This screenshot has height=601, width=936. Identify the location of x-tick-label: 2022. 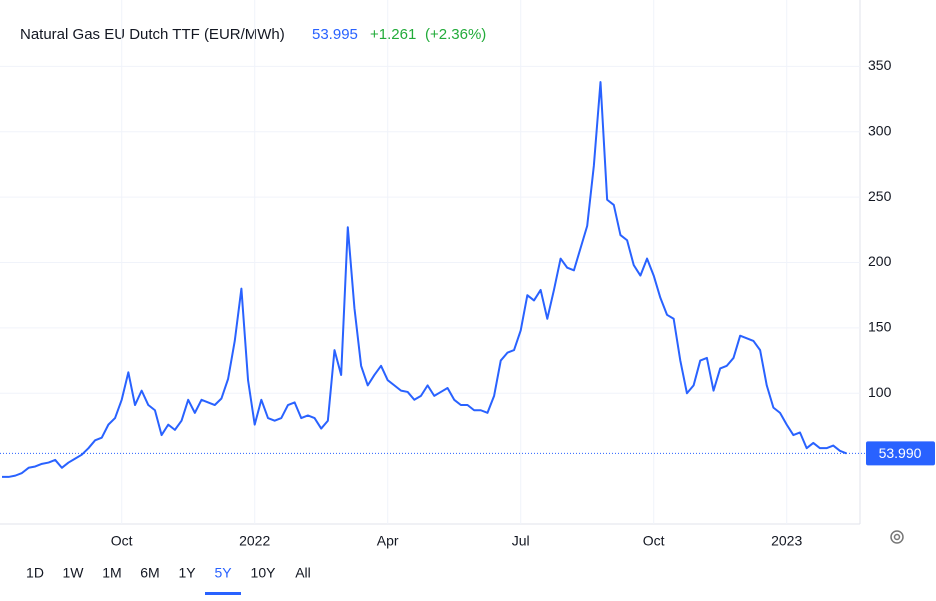
(254, 541).